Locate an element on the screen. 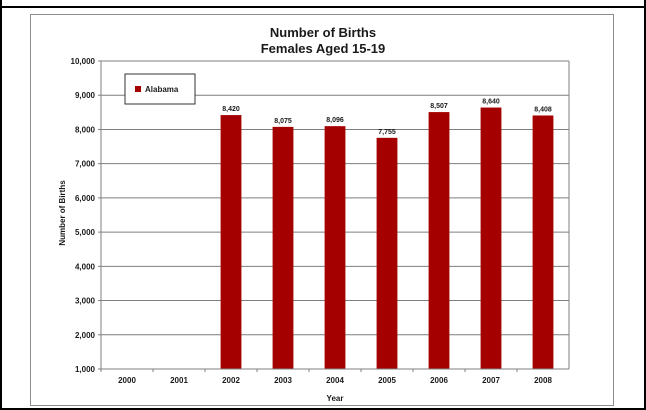 The image size is (646, 410). y-tick-label: 4,000 is located at coordinates (85, 266).